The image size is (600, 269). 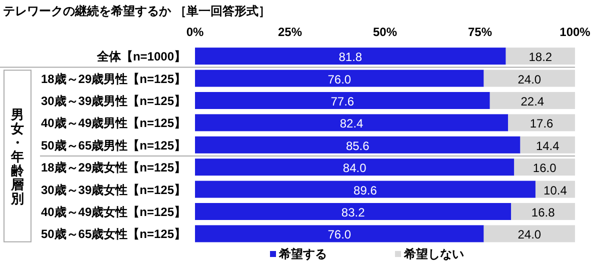 I want to click on data-label: 17.6, so click(x=542, y=123).